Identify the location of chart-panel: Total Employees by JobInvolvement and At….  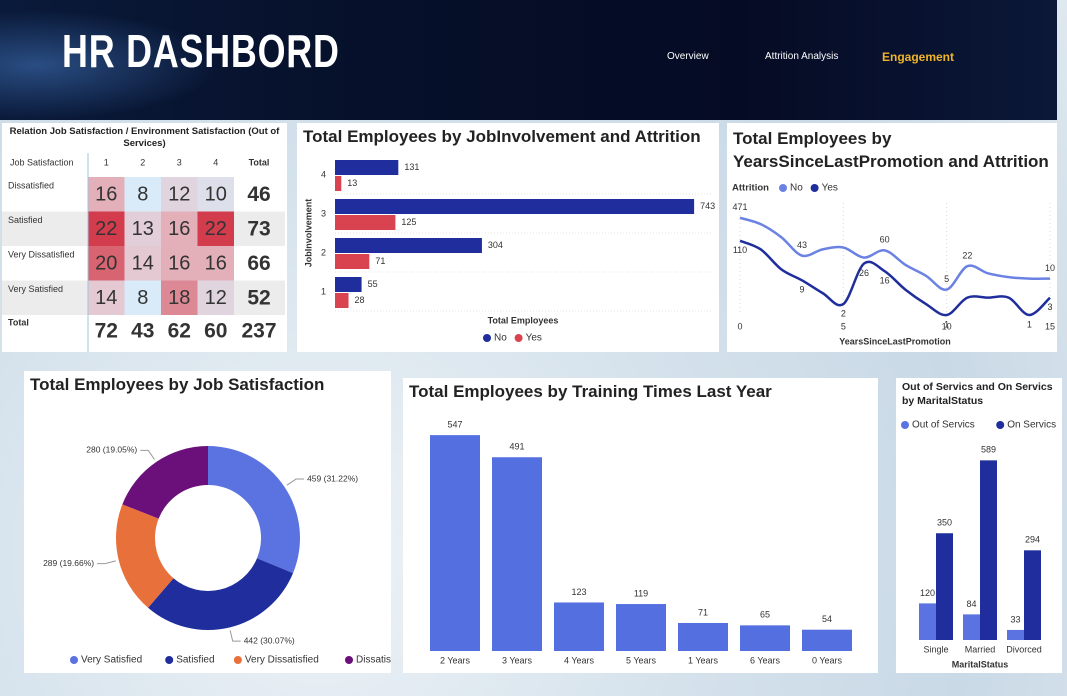
(508, 237).